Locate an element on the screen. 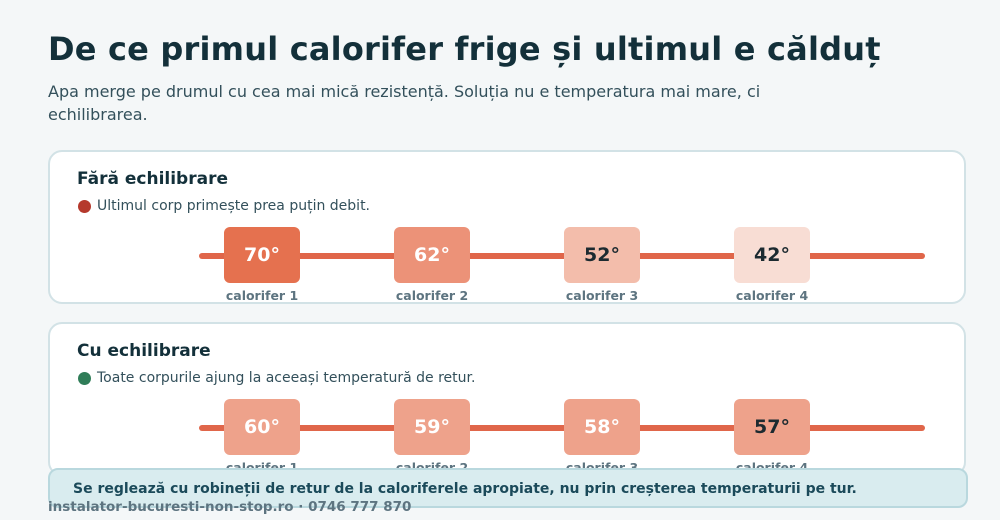  radiator-temperature: 62° is located at coordinates (432, 255).